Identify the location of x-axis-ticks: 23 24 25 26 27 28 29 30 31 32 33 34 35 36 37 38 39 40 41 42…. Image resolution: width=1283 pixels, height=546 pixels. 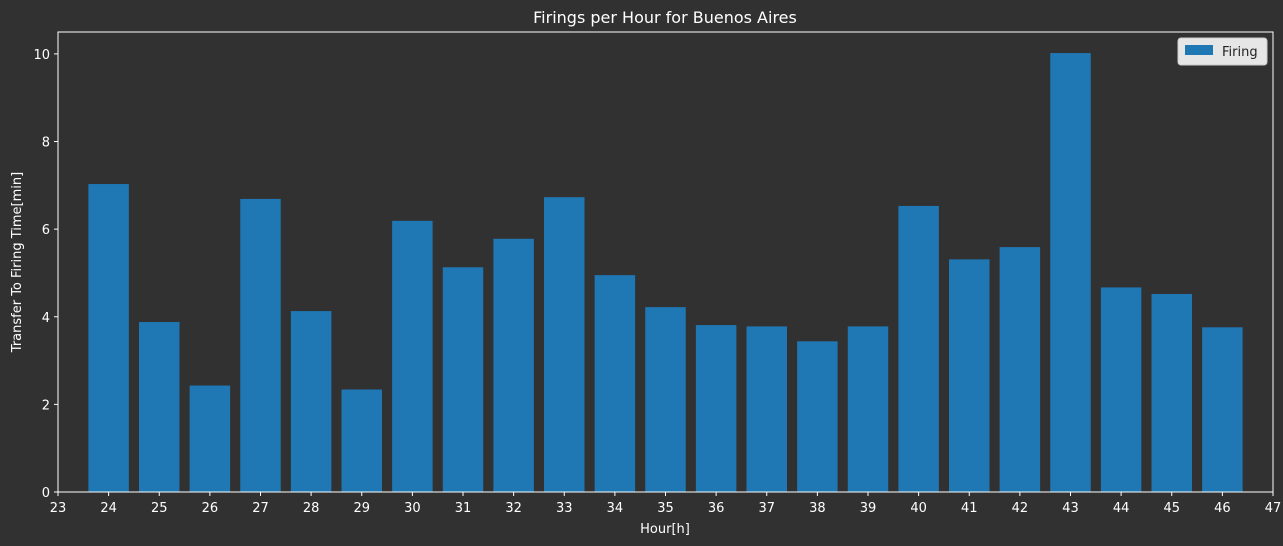
(666, 504).